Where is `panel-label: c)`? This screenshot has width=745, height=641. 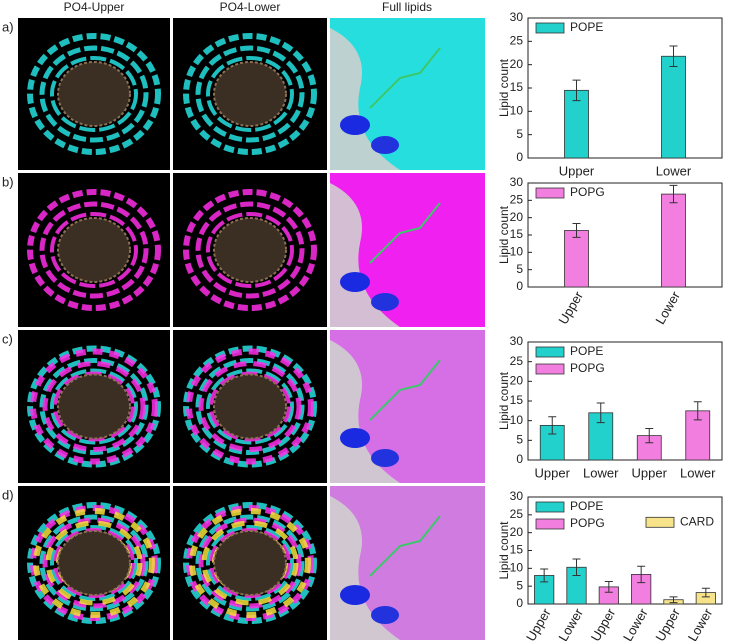
panel-label: c) is located at coordinates (7, 338).